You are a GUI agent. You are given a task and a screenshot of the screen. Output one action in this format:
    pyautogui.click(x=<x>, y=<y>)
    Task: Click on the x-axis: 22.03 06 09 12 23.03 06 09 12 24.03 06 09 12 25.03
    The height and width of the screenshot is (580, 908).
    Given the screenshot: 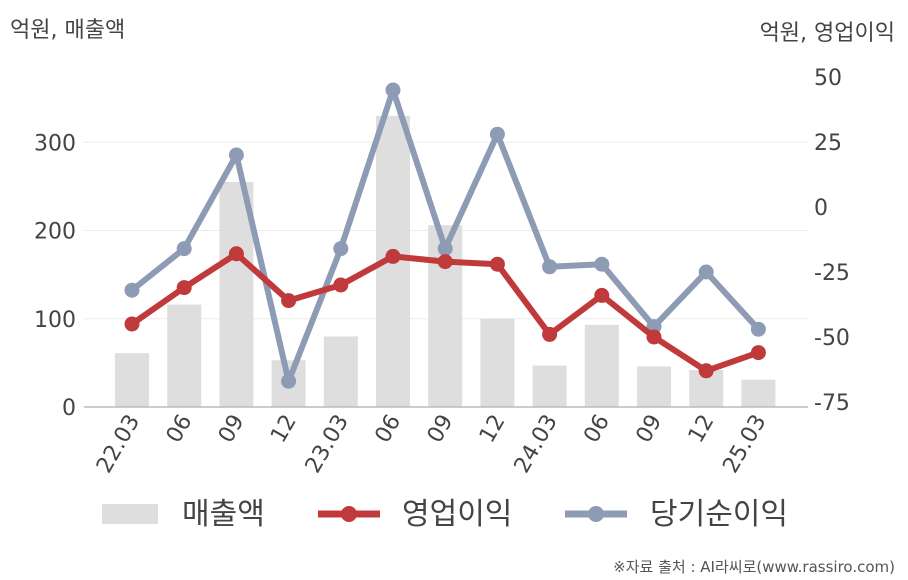 What is the action you would take?
    pyautogui.click(x=432, y=444)
    